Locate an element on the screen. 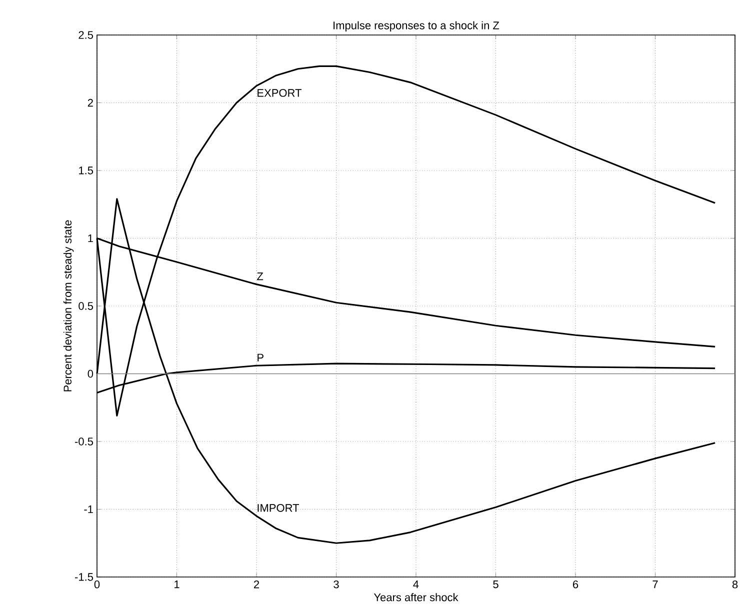 The height and width of the screenshot is (613, 751). x-tick-label: 6 is located at coordinates (575, 584).